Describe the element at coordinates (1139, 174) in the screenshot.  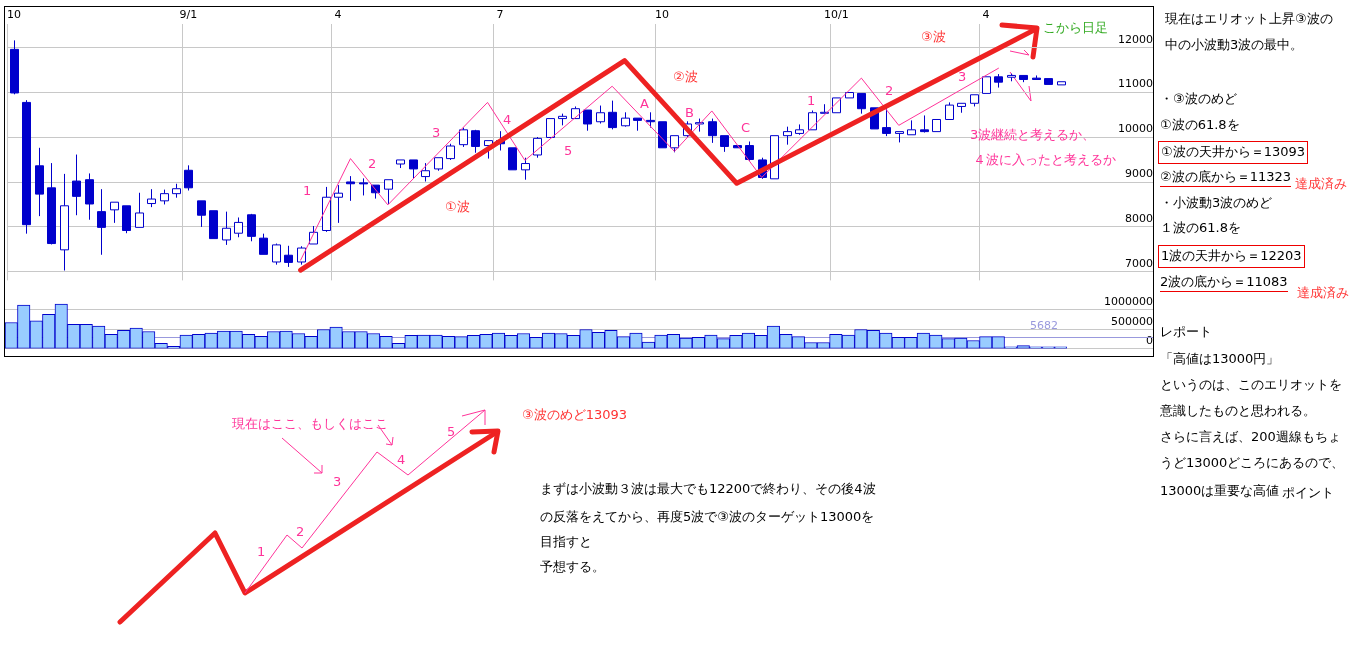
I see `y-tick-label: 9000` at that location.